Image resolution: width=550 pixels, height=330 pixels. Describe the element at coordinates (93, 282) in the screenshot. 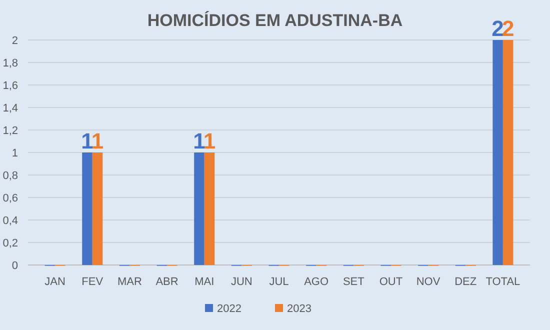

I see `x-tick-label: FEV` at that location.